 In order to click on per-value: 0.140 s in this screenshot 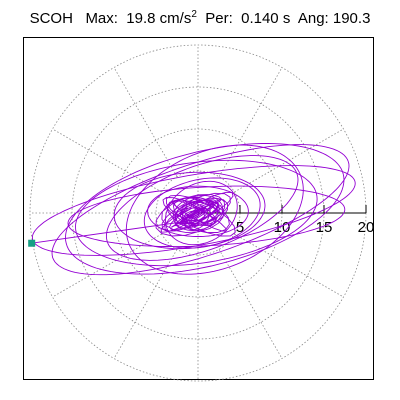, I will do `click(266, 18)`.